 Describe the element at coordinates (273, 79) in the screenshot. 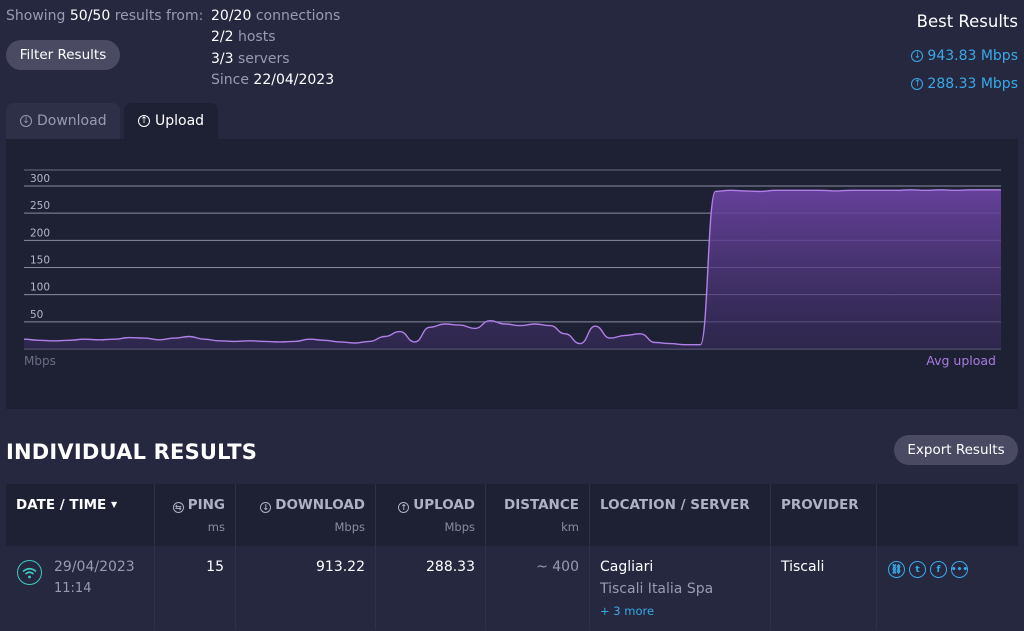

I see `stat-since: Since 22/04/2023` at that location.